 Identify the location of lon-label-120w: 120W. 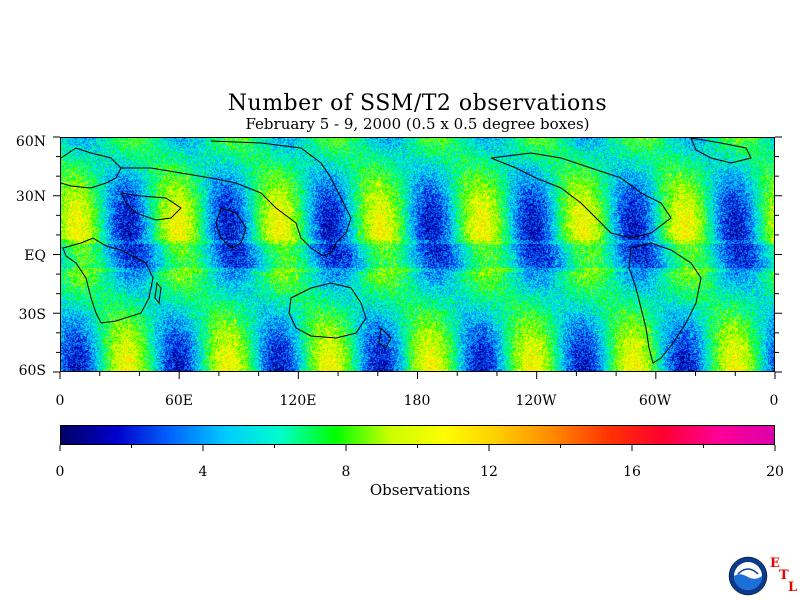
(536, 401).